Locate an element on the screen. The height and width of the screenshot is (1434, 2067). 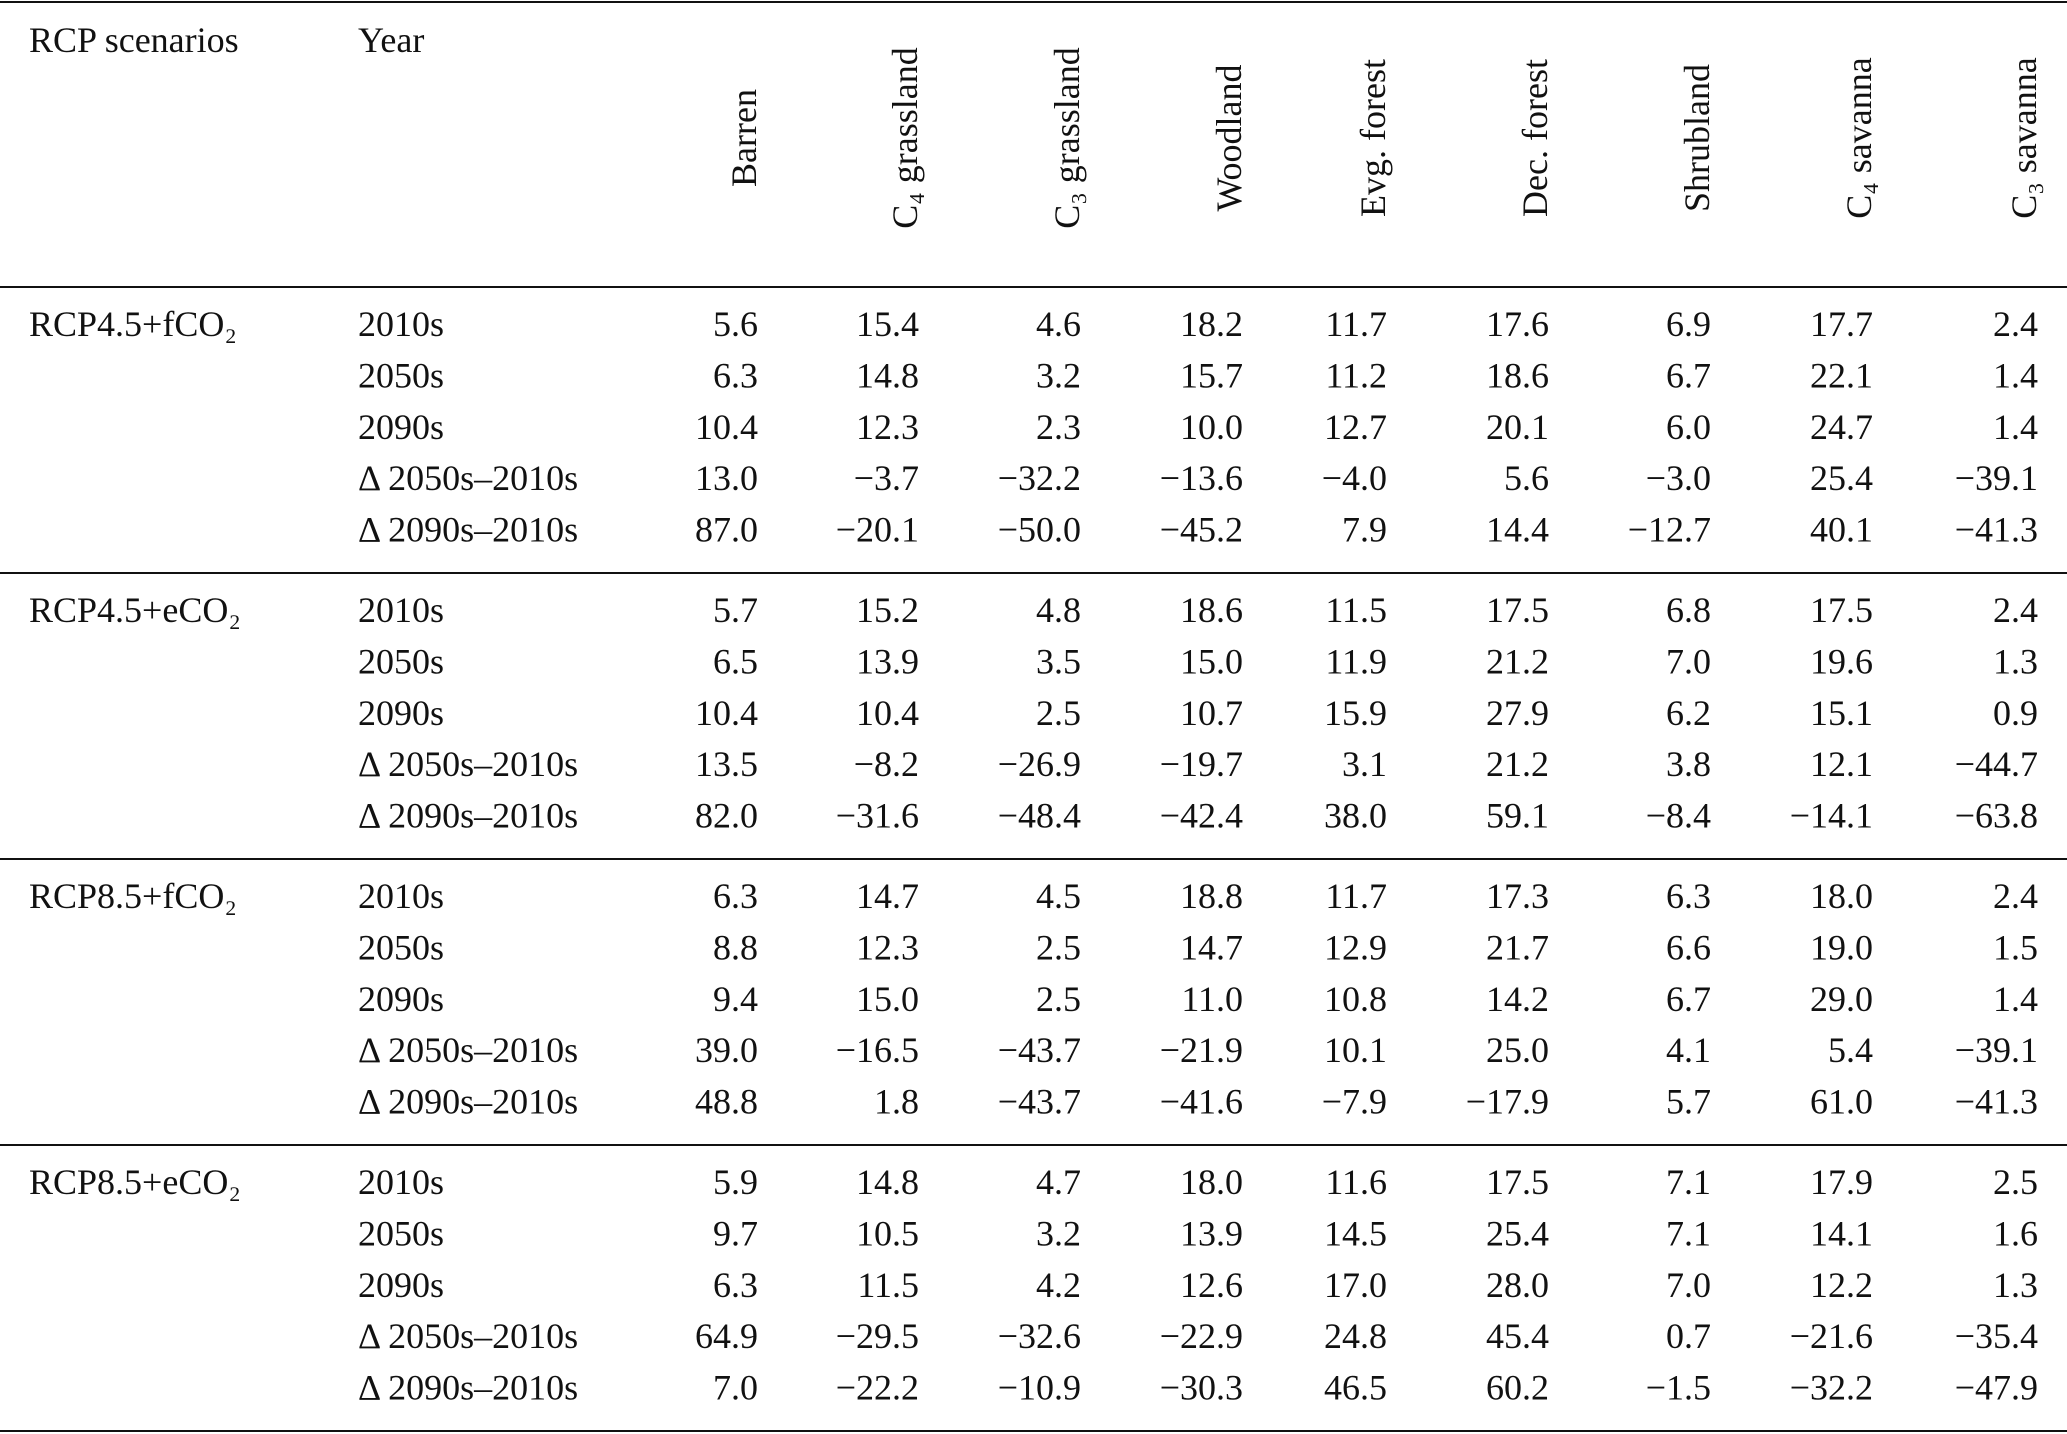
cell-value: 15.1 is located at coordinates (1841, 713).